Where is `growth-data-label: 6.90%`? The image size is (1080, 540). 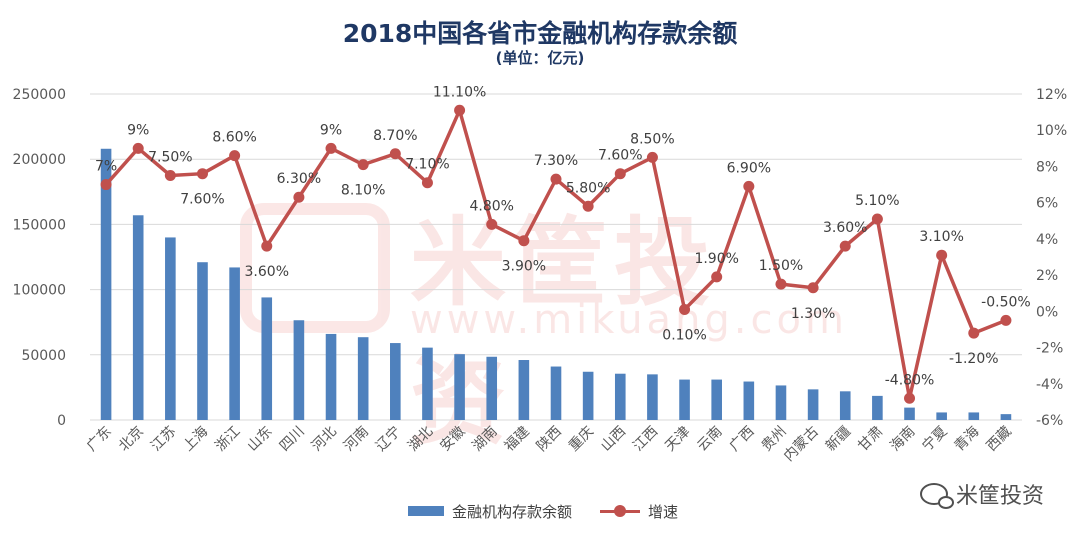 growth-data-label: 6.90% is located at coordinates (749, 168).